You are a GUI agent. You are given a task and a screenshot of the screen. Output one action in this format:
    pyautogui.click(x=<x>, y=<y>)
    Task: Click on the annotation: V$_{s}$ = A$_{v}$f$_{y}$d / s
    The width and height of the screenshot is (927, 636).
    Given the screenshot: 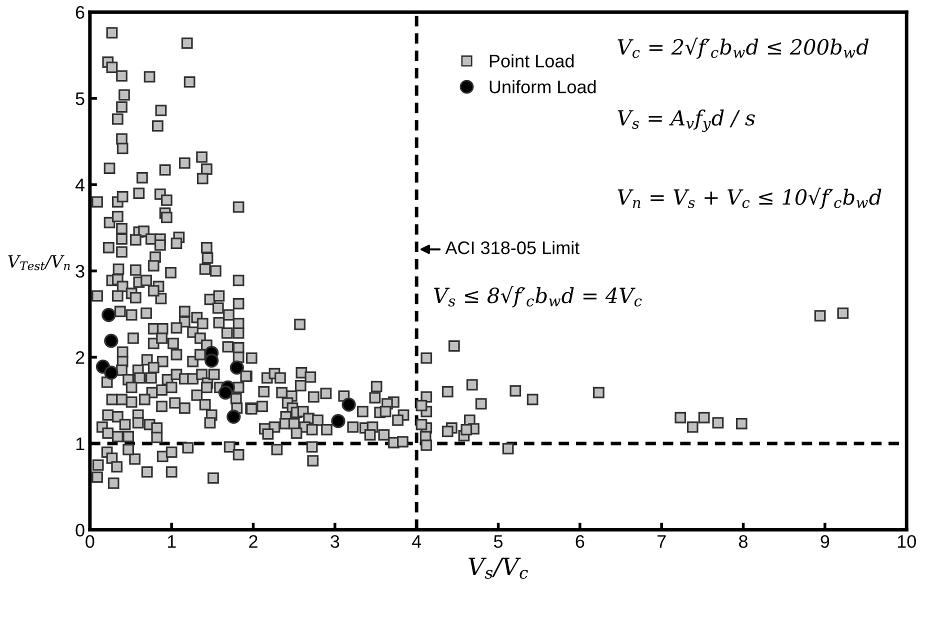 What is the action you would take?
    pyautogui.click(x=686, y=121)
    